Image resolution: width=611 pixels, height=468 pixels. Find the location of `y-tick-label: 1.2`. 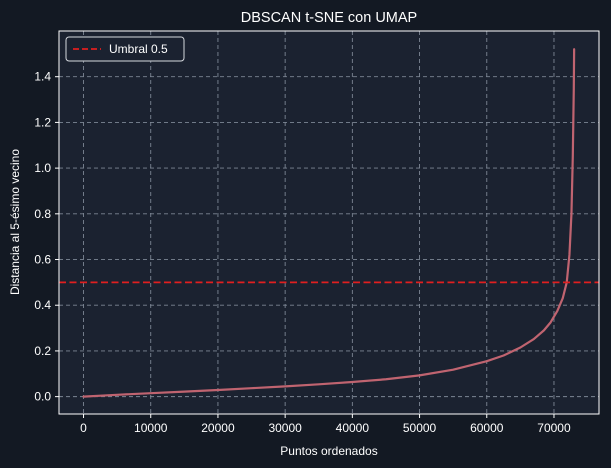

y-tick-label: 1.2 is located at coordinates (42, 122).